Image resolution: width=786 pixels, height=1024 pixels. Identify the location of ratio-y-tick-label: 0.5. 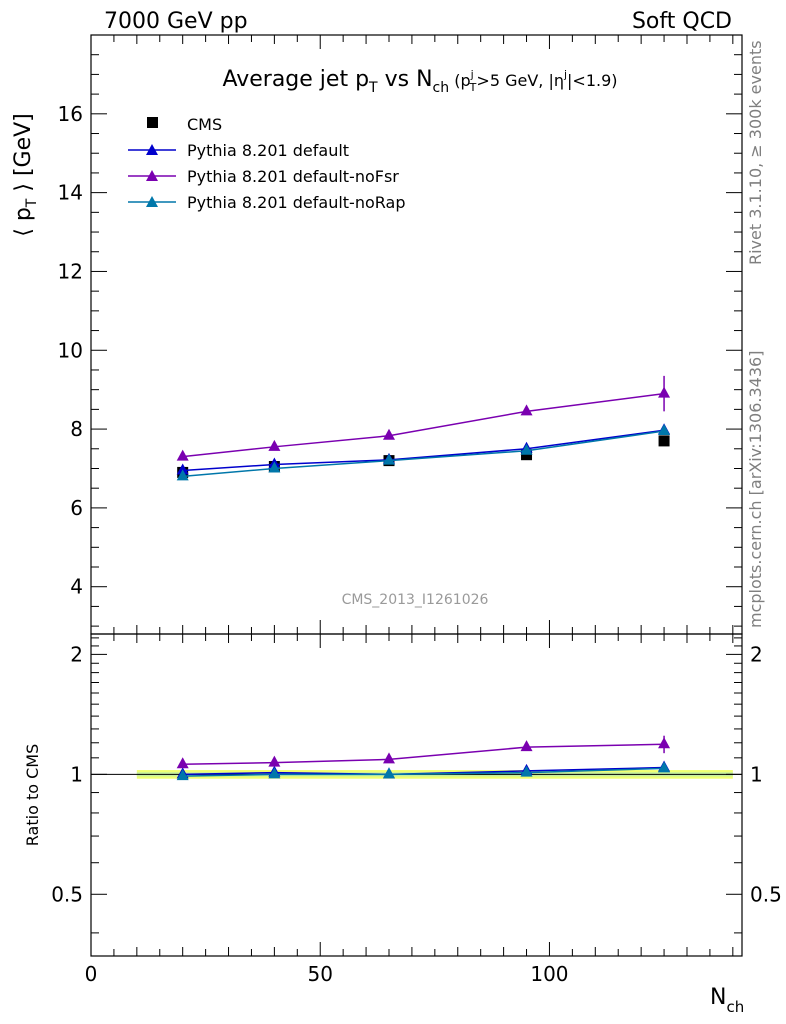
(67, 894).